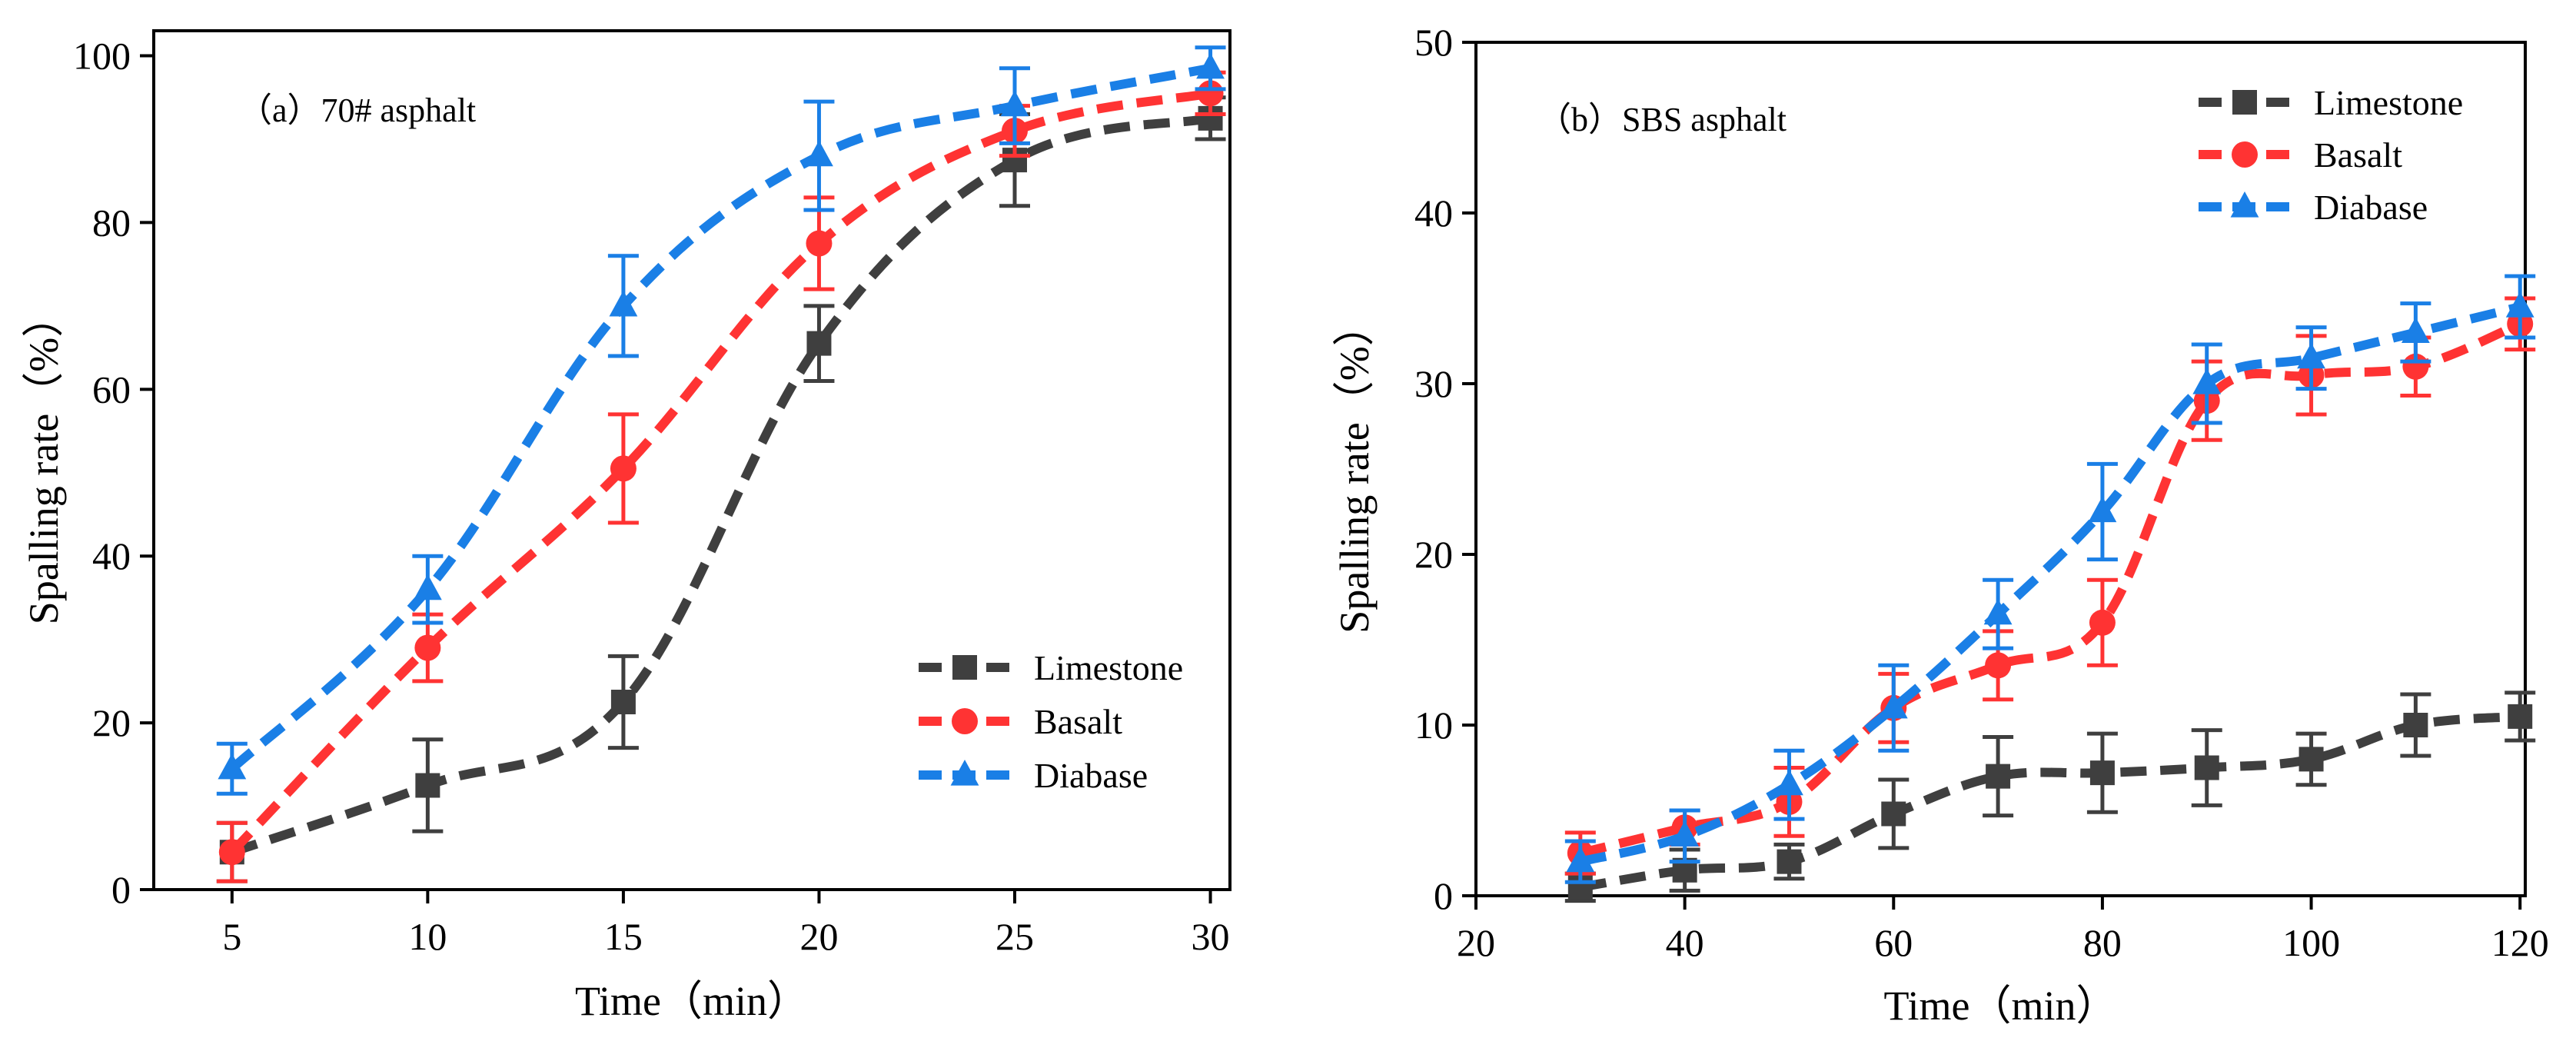 The height and width of the screenshot is (1058, 2576). Describe the element at coordinates (1662, 119) in the screenshot. I see `panel-annotation: （b）SBS asphalt` at that location.